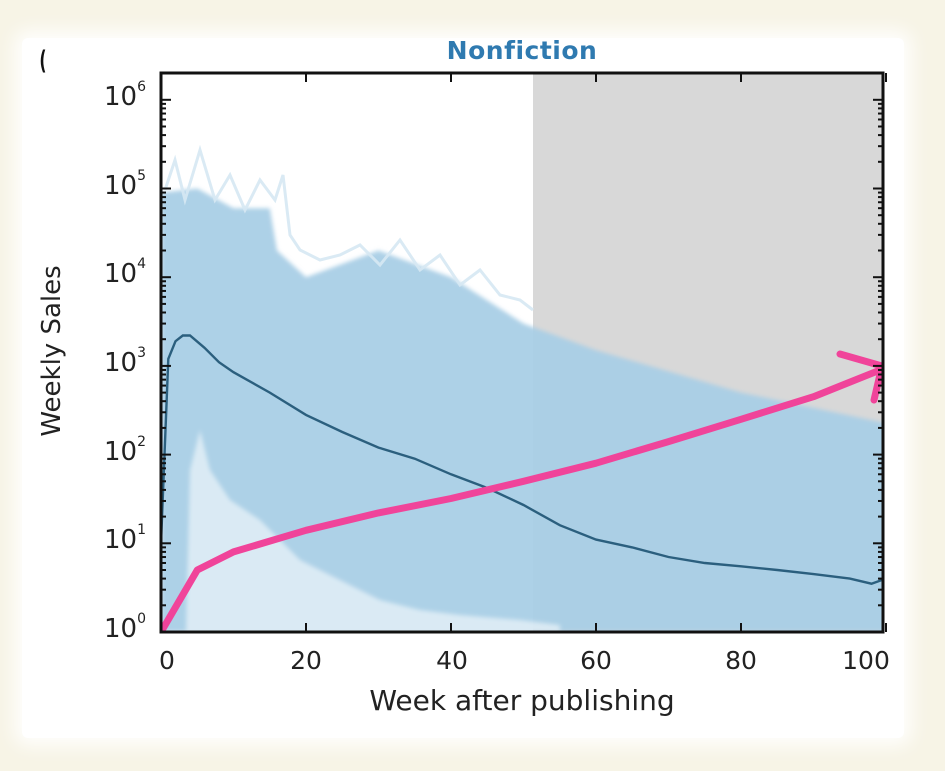  What do you see at coordinates (741, 660) in the screenshot?
I see `x-tick-label-80: 80` at bounding box center [741, 660].